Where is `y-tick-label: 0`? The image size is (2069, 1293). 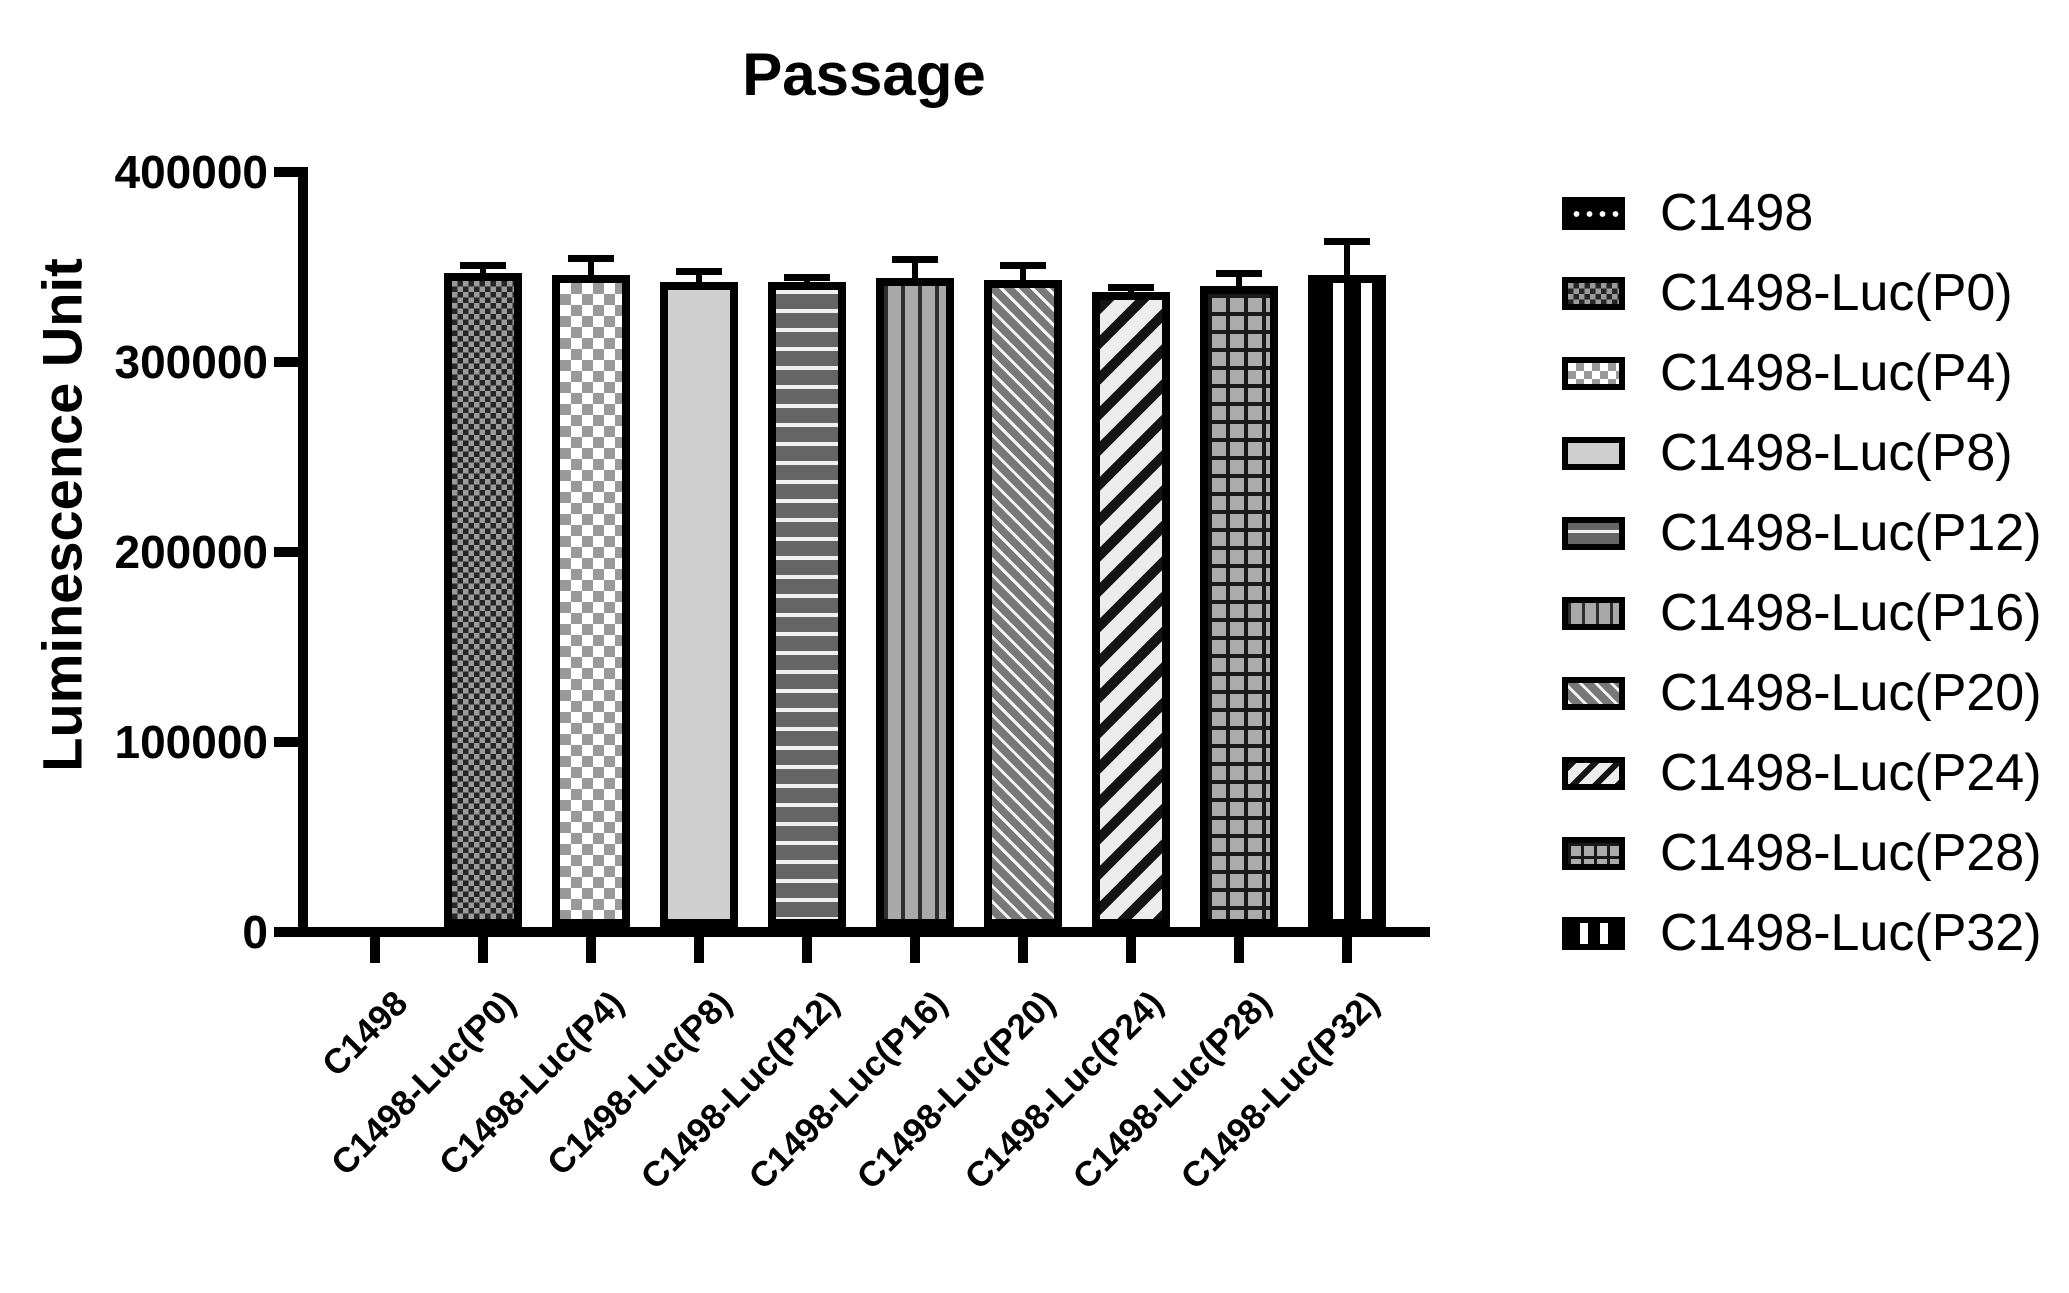
y-tick-label: 0 is located at coordinates (255, 932).